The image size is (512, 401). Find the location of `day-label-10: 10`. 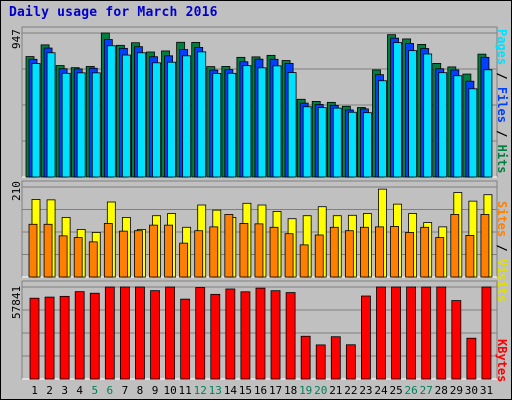

day-label-10: 10 is located at coordinates (169, 390).